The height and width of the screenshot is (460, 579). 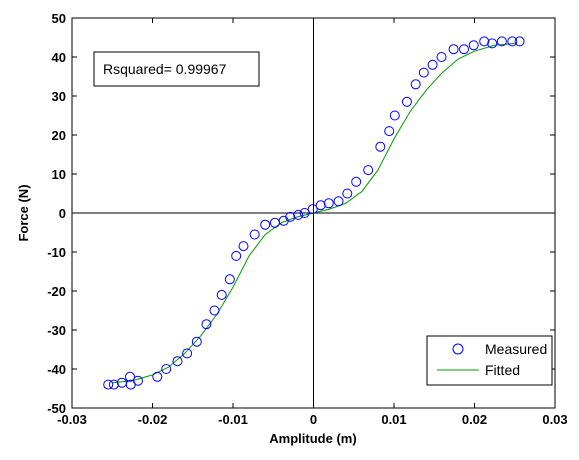 I want to click on y-tick-label: -10, so click(x=56, y=252).